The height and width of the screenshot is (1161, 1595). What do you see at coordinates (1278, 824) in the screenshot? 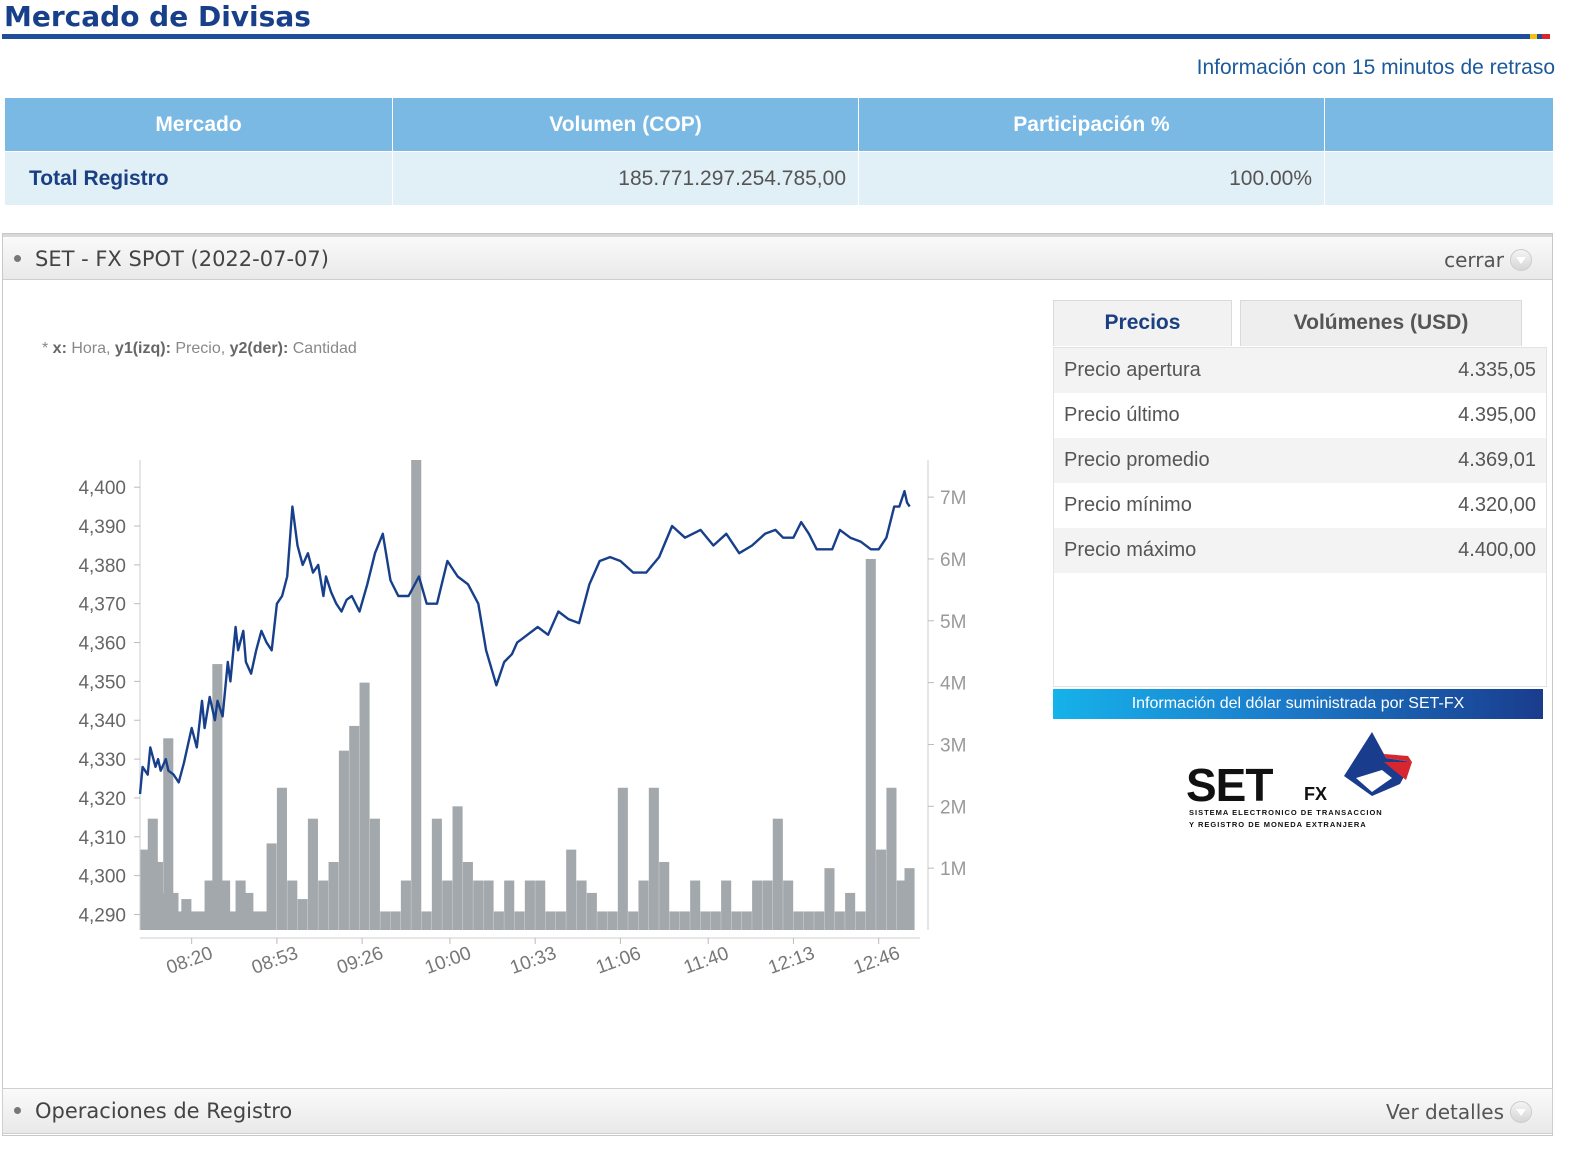
I see `logo-tagline-2: Y REGISTRO DE MONEDA EXTRANJERA` at bounding box center [1278, 824].